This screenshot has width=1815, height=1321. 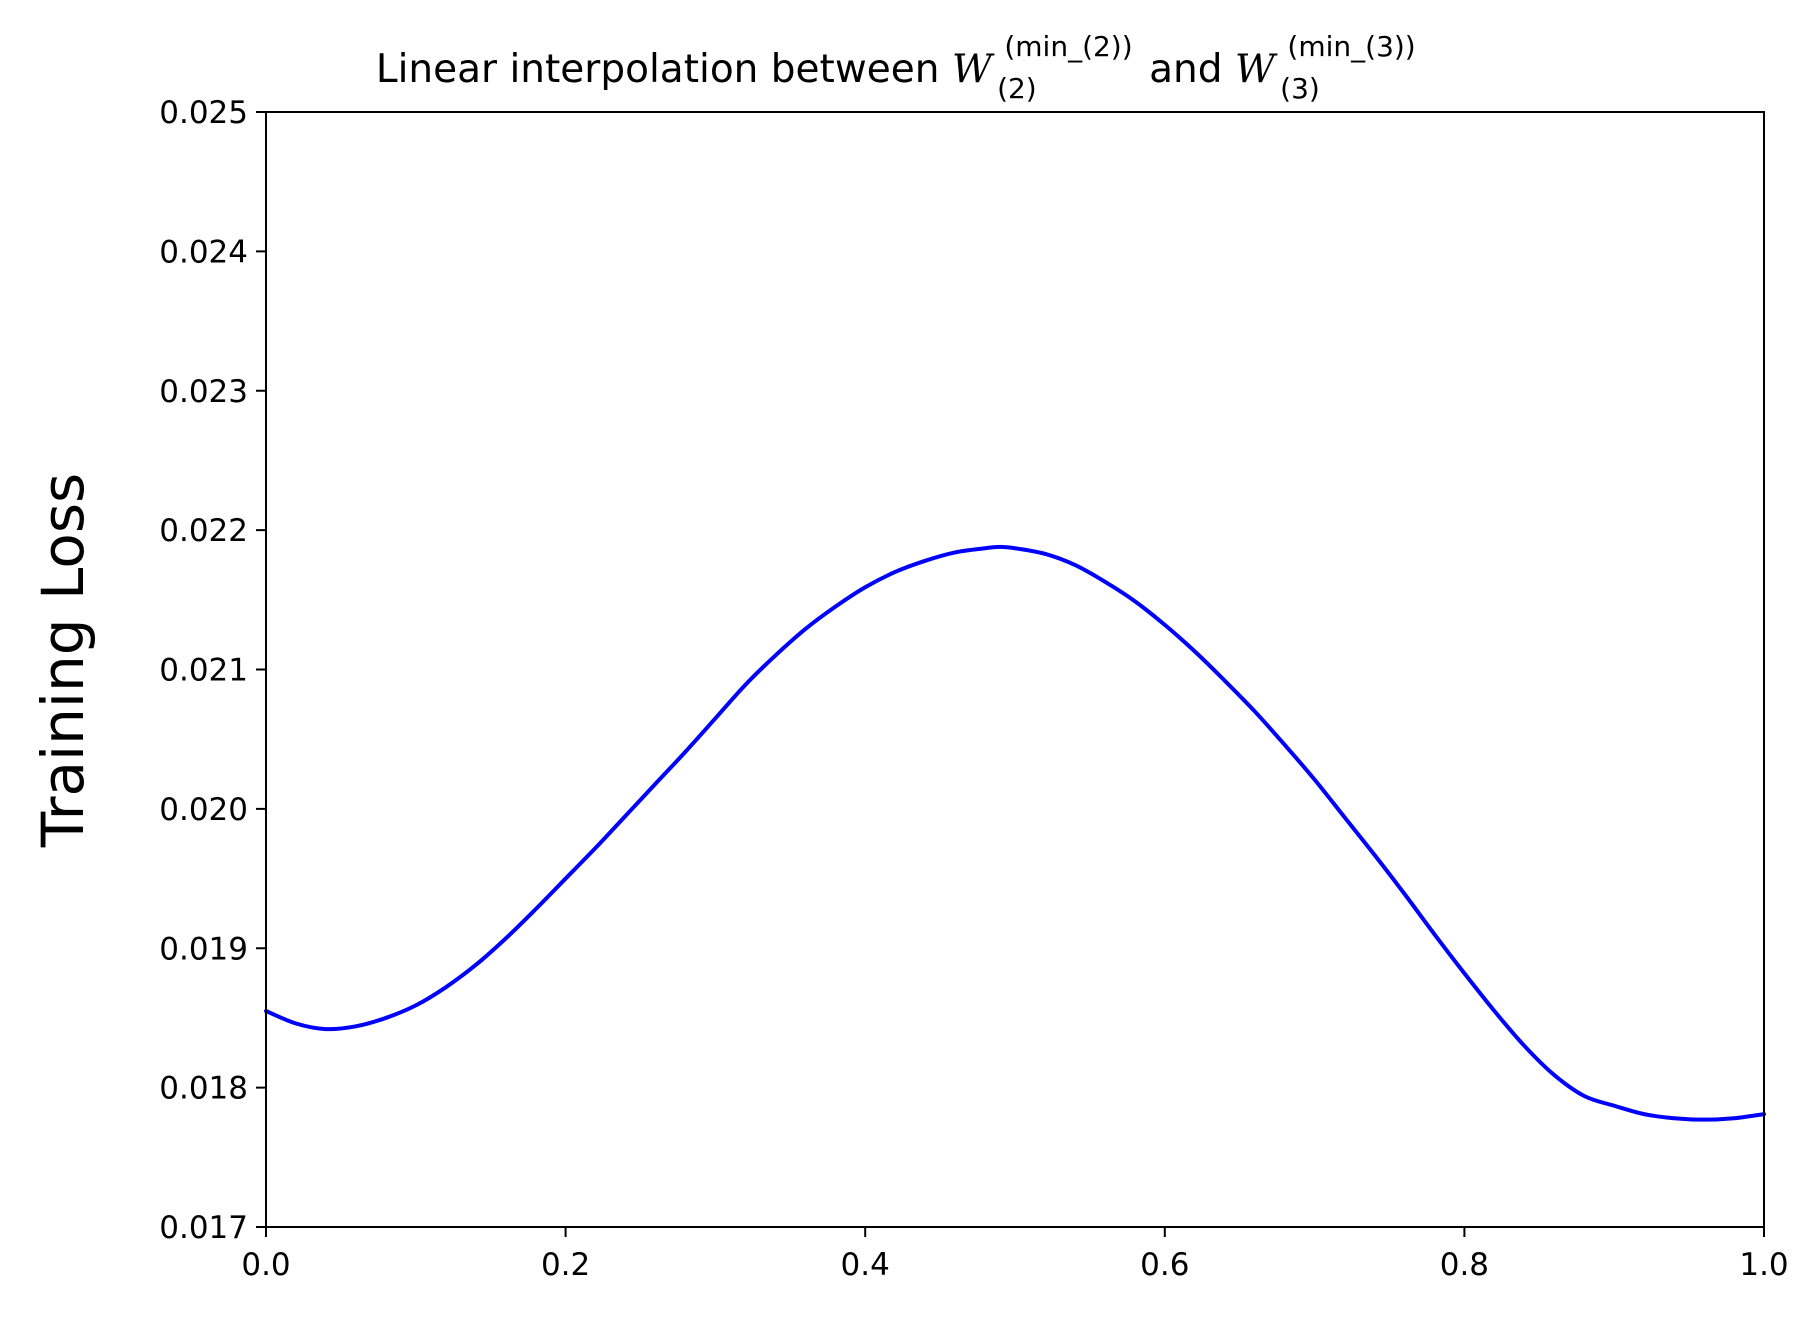 I want to click on x-tick-label: 0.4, so click(x=865, y=1265).